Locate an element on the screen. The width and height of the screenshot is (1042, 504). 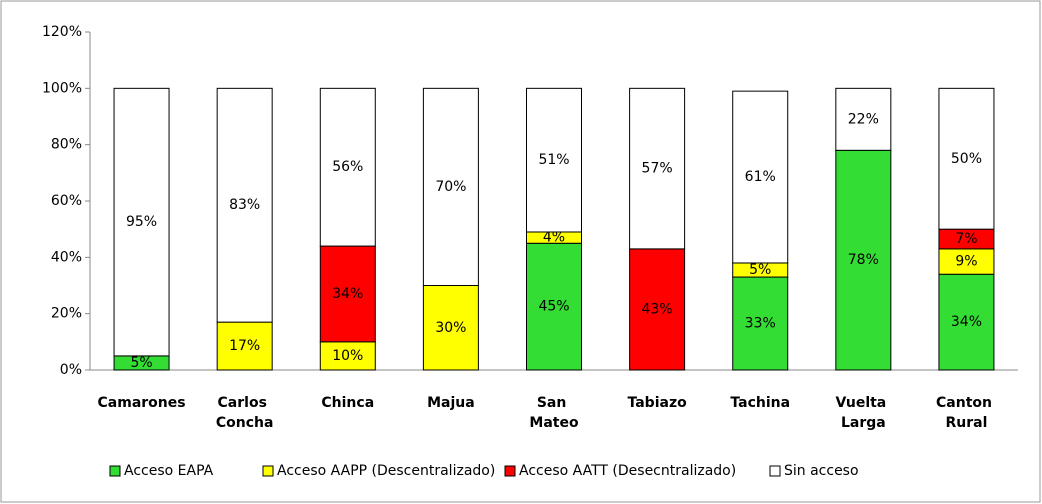
data-label: 57% is located at coordinates (657, 169).